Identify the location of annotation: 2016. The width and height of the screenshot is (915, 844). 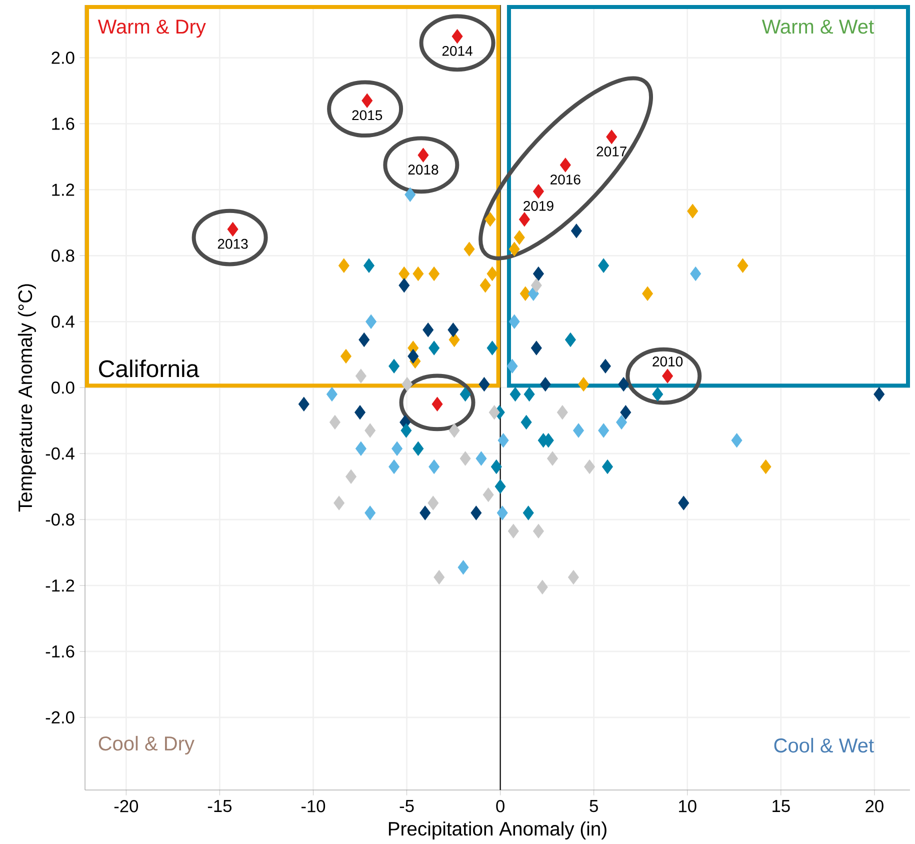
(565, 179).